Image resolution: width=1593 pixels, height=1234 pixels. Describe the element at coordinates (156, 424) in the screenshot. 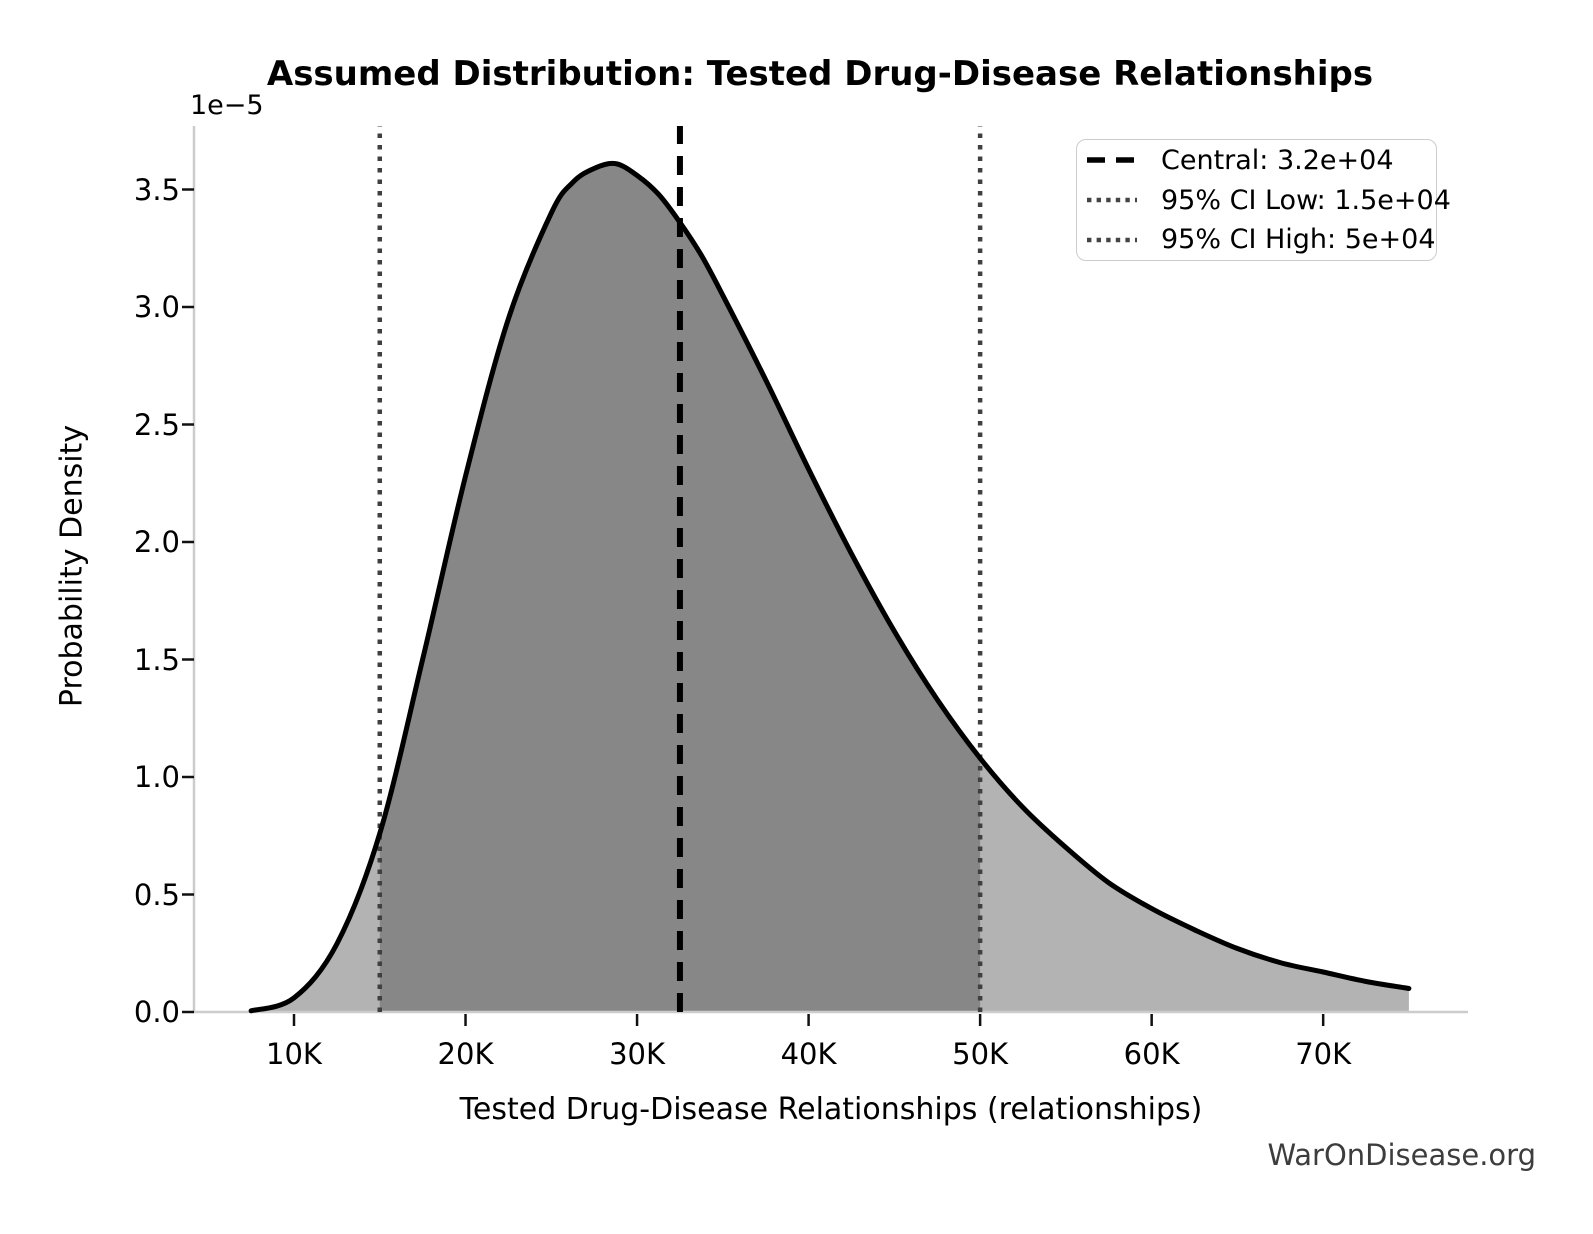

I see `y-tick-label: 2.5` at that location.